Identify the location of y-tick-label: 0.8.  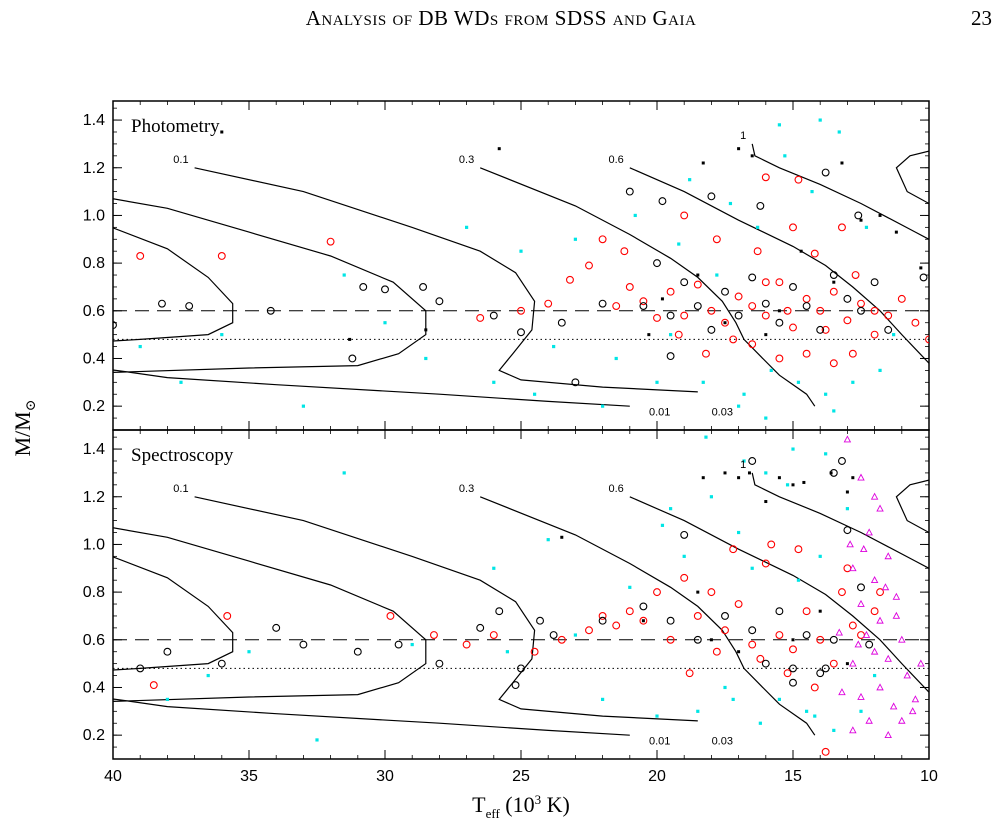
(94, 592).